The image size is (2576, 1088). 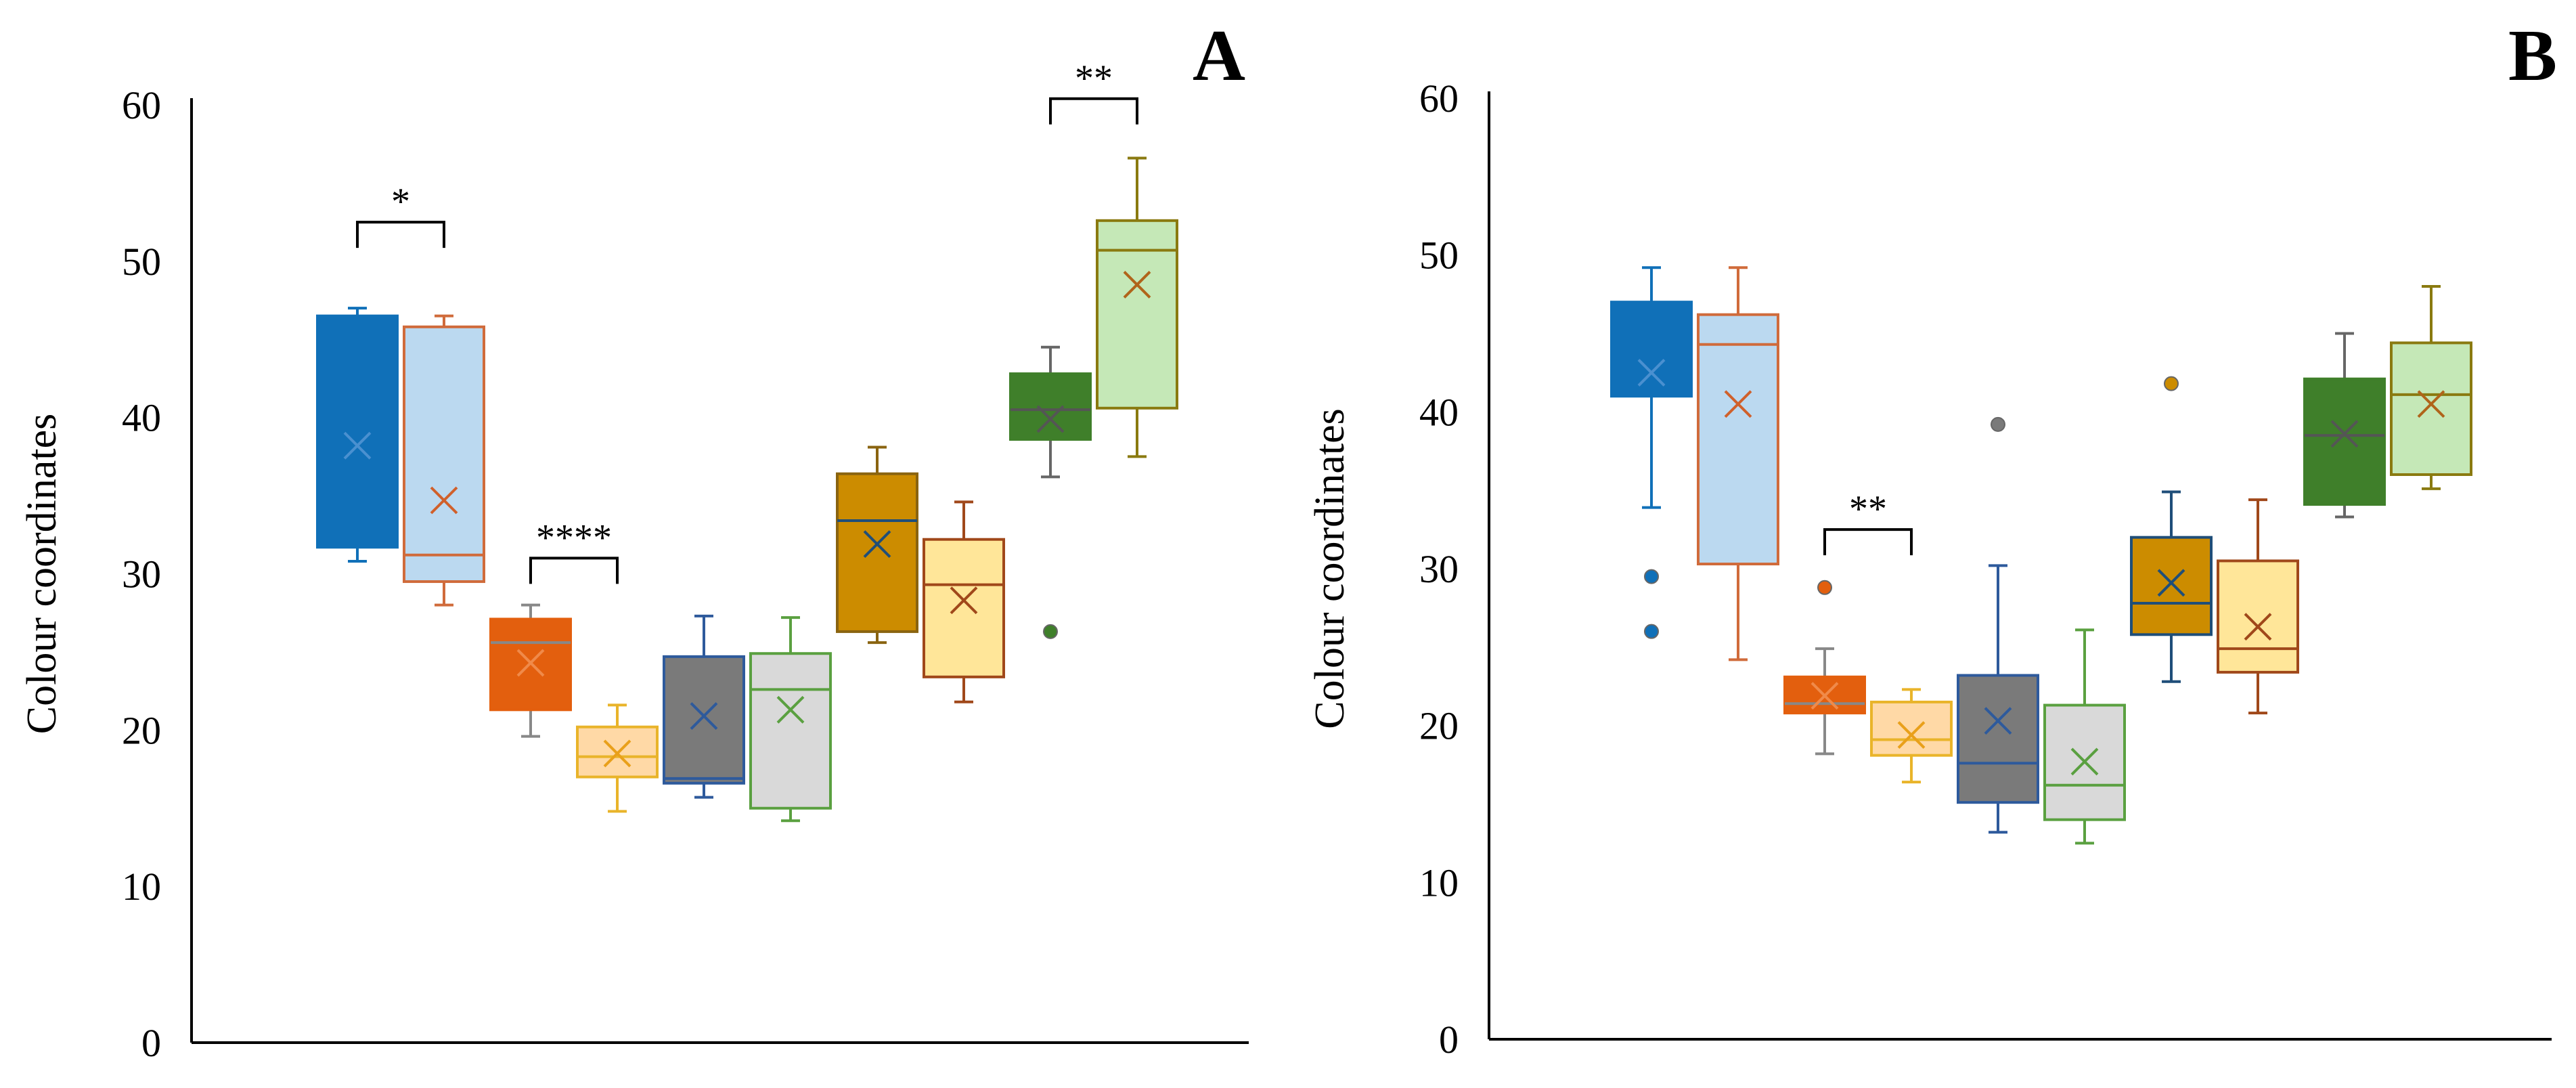 What do you see at coordinates (1219, 56) in the screenshot?
I see `panel-letter: A` at bounding box center [1219, 56].